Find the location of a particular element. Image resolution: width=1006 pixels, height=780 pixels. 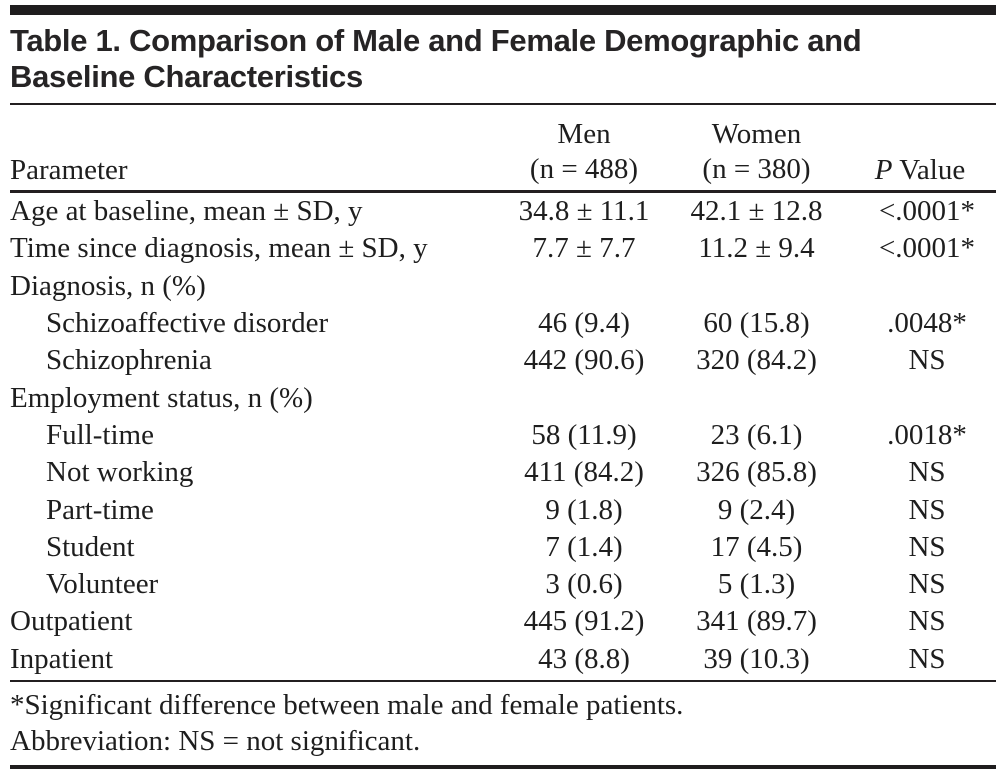

cell-parameter: Age at baseline, mean ± SD, y is located at coordinates (186, 211).